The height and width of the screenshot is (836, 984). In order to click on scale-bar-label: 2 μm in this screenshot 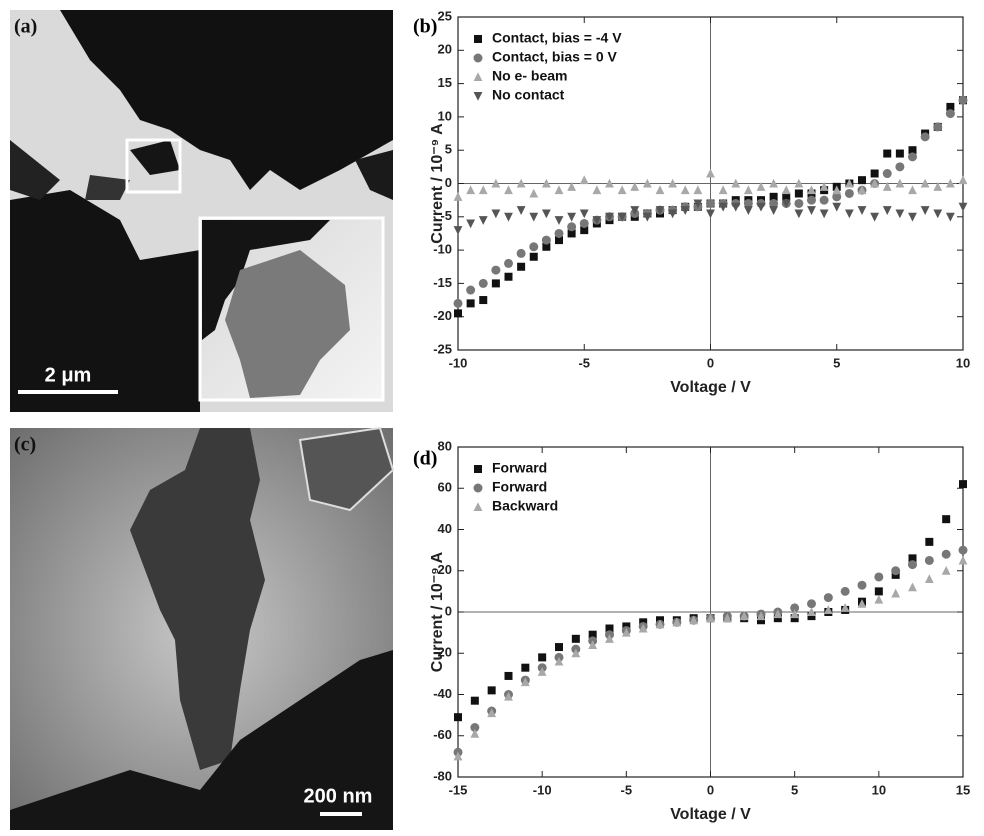, I will do `click(68, 375)`.